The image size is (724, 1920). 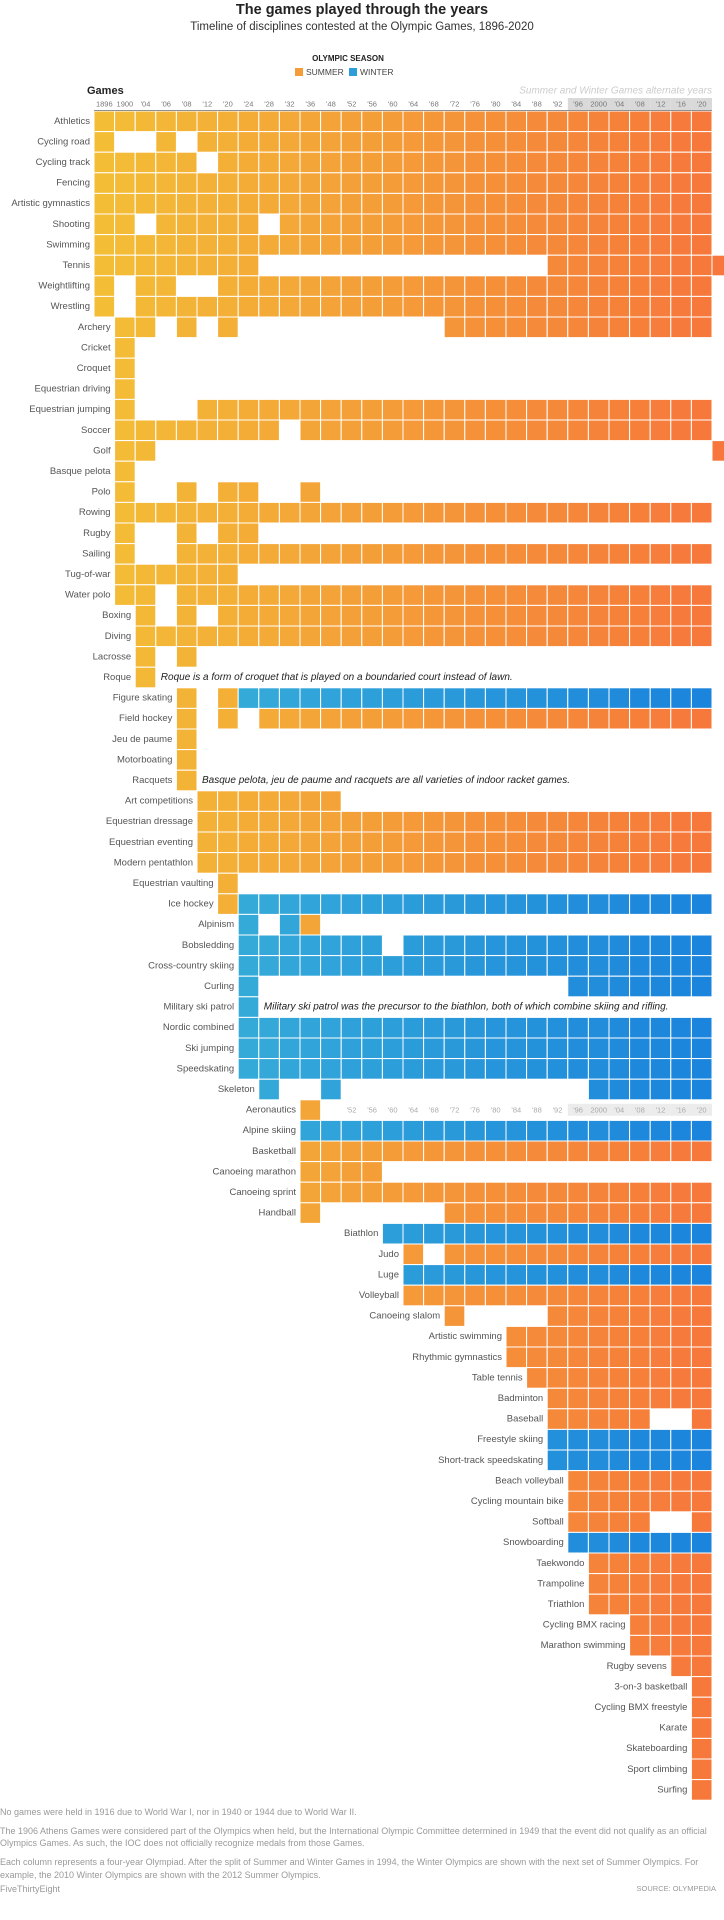 What do you see at coordinates (116, 615) in the screenshot?
I see `row-label: Boxing` at bounding box center [116, 615].